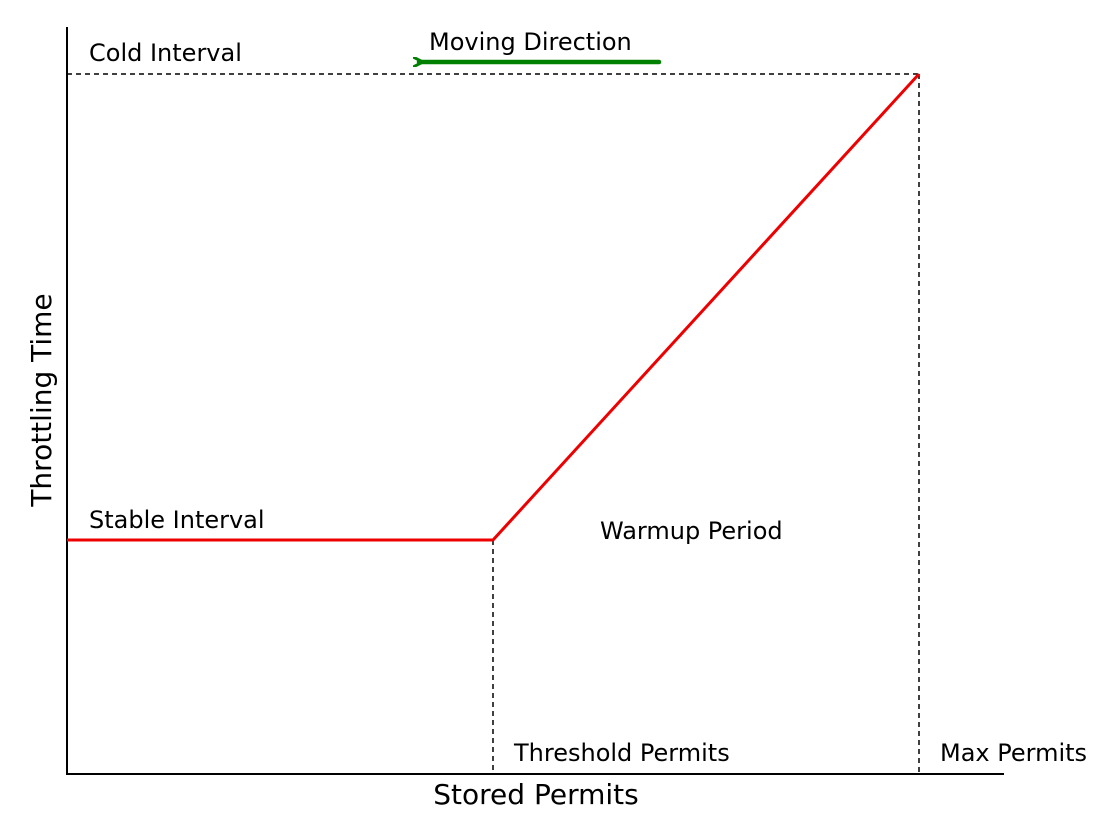 The width and height of the screenshot is (1120, 840). Describe the element at coordinates (41, 400) in the screenshot. I see `y-axis-label: Throttling Time` at that location.